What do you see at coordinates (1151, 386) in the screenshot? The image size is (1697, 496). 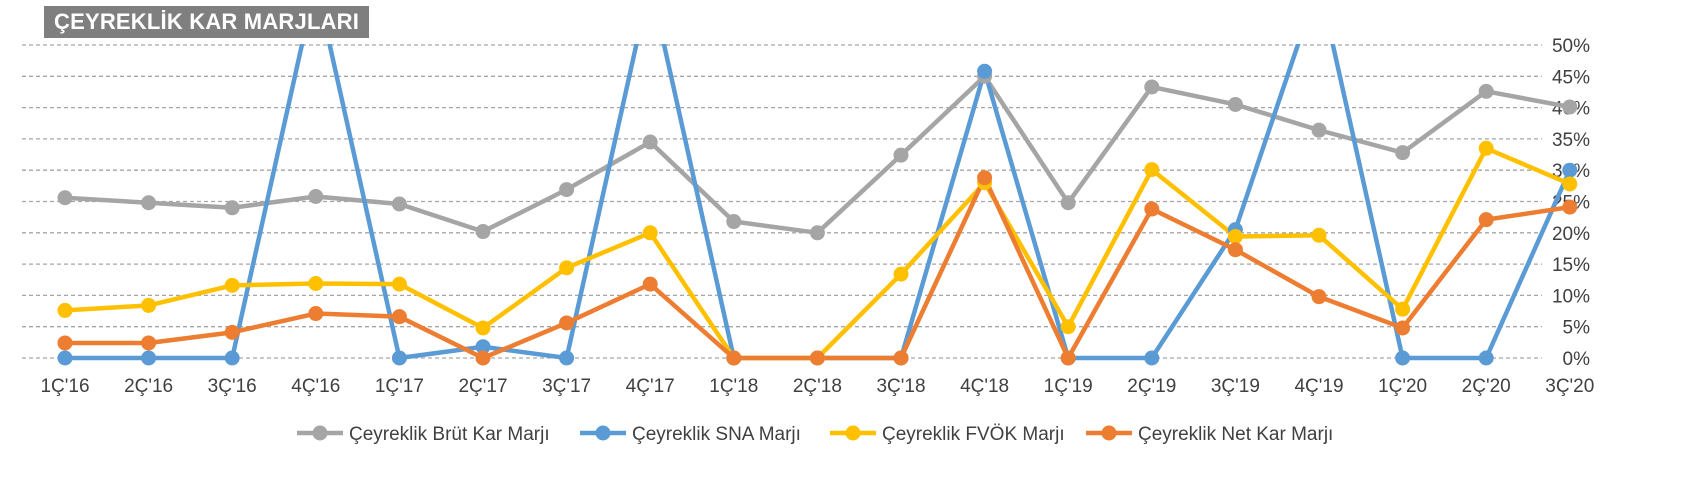 I see `x-tick-label: 2Ç'19` at bounding box center [1151, 386].